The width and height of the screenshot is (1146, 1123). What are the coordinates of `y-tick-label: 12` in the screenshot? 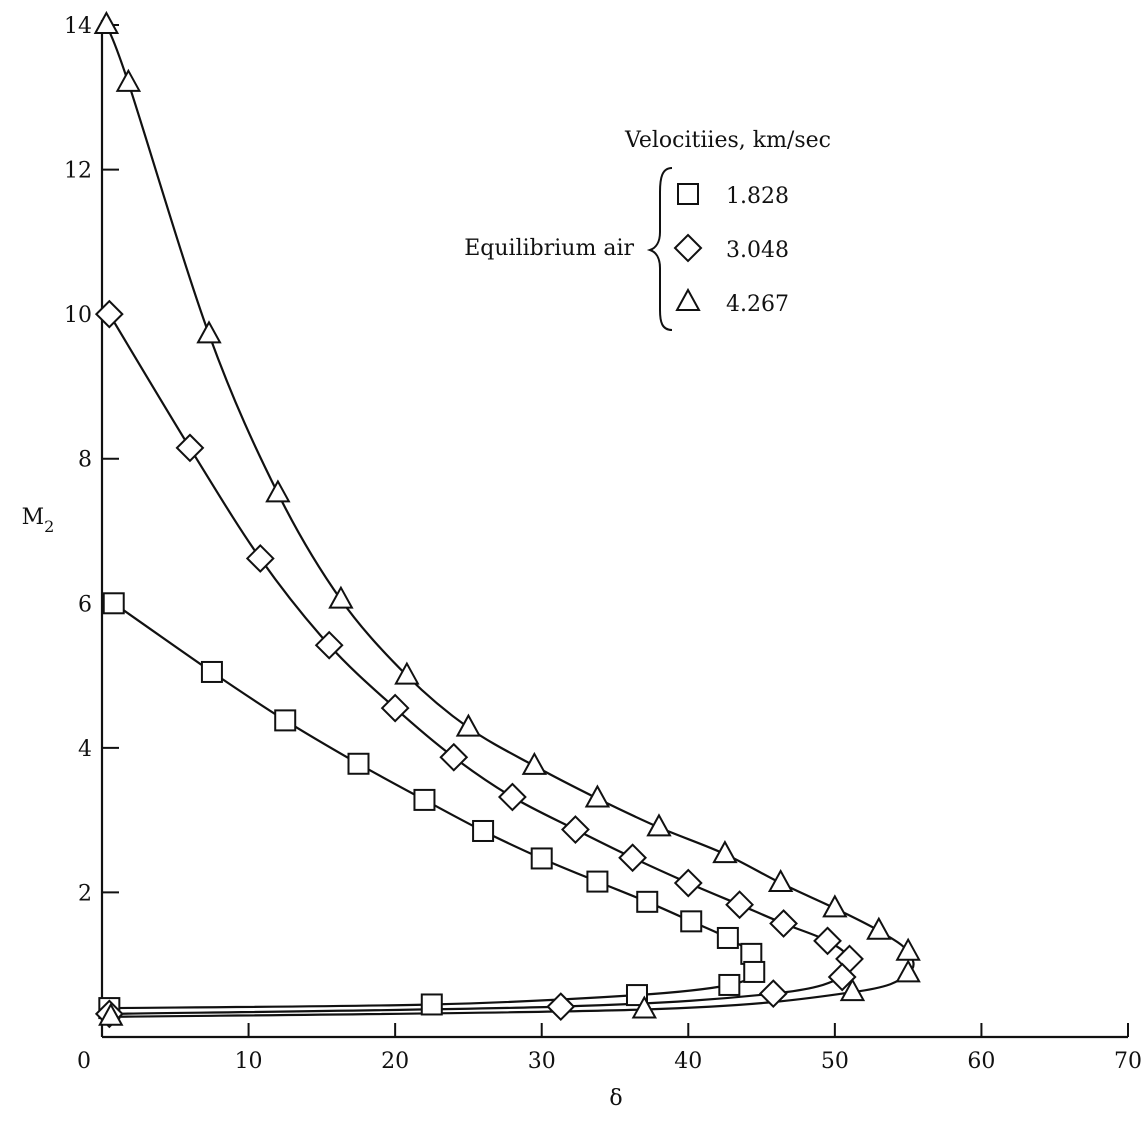 It's located at (78, 171).